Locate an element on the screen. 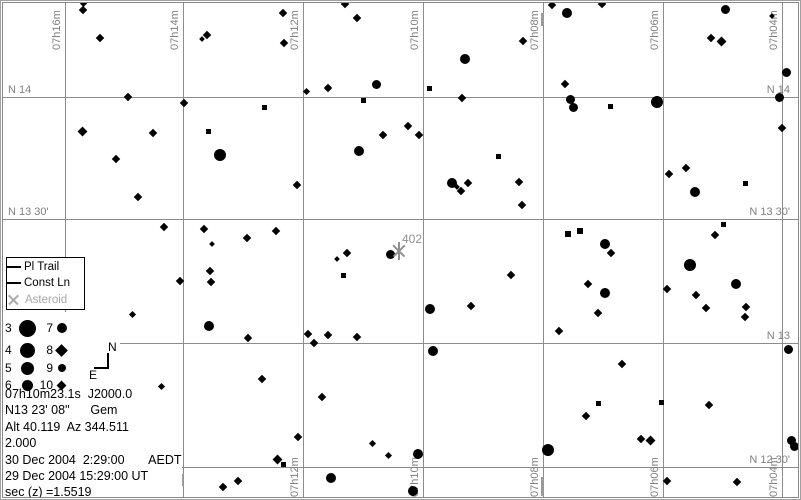 Image resolution: width=801 pixels, height=500 pixels. asteroid-marker is located at coordinates (399, 251).